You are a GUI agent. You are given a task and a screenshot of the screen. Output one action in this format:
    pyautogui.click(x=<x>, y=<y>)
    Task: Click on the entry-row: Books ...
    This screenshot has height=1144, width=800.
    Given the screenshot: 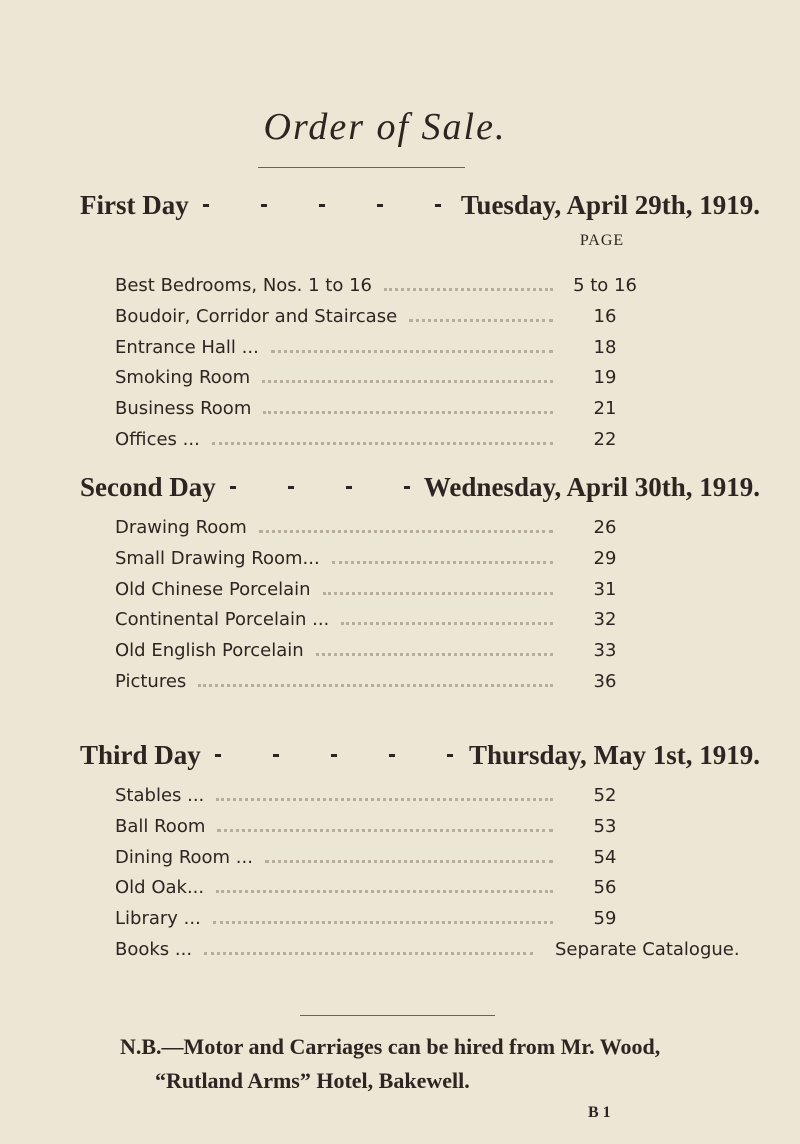 What is the action you would take?
    pyautogui.click(x=330, y=949)
    